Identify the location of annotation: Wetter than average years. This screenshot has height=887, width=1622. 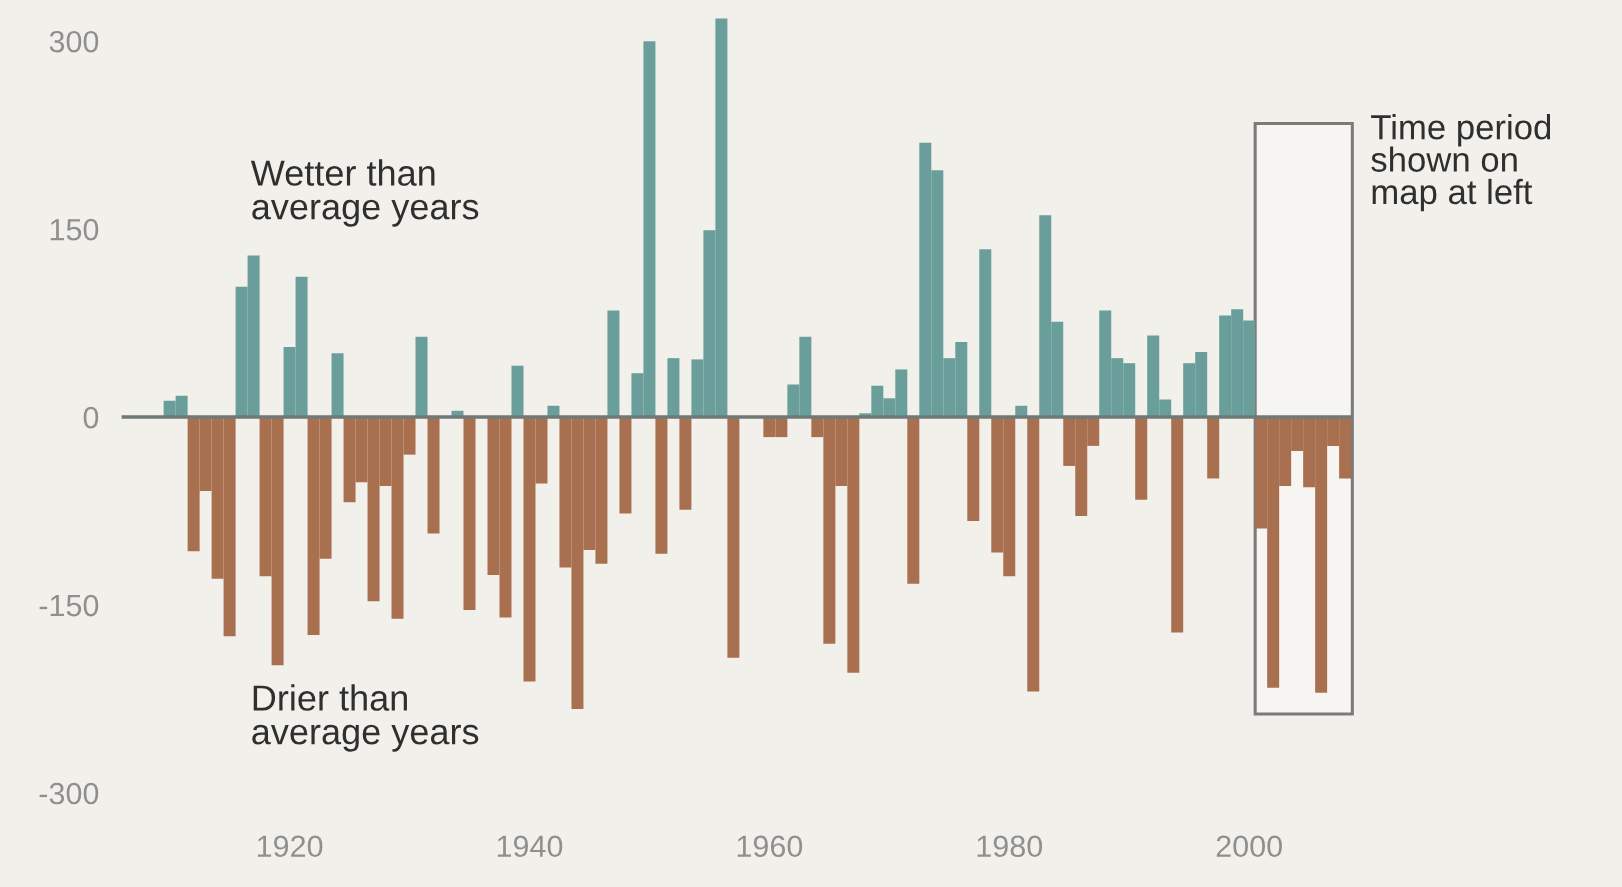
(364, 193).